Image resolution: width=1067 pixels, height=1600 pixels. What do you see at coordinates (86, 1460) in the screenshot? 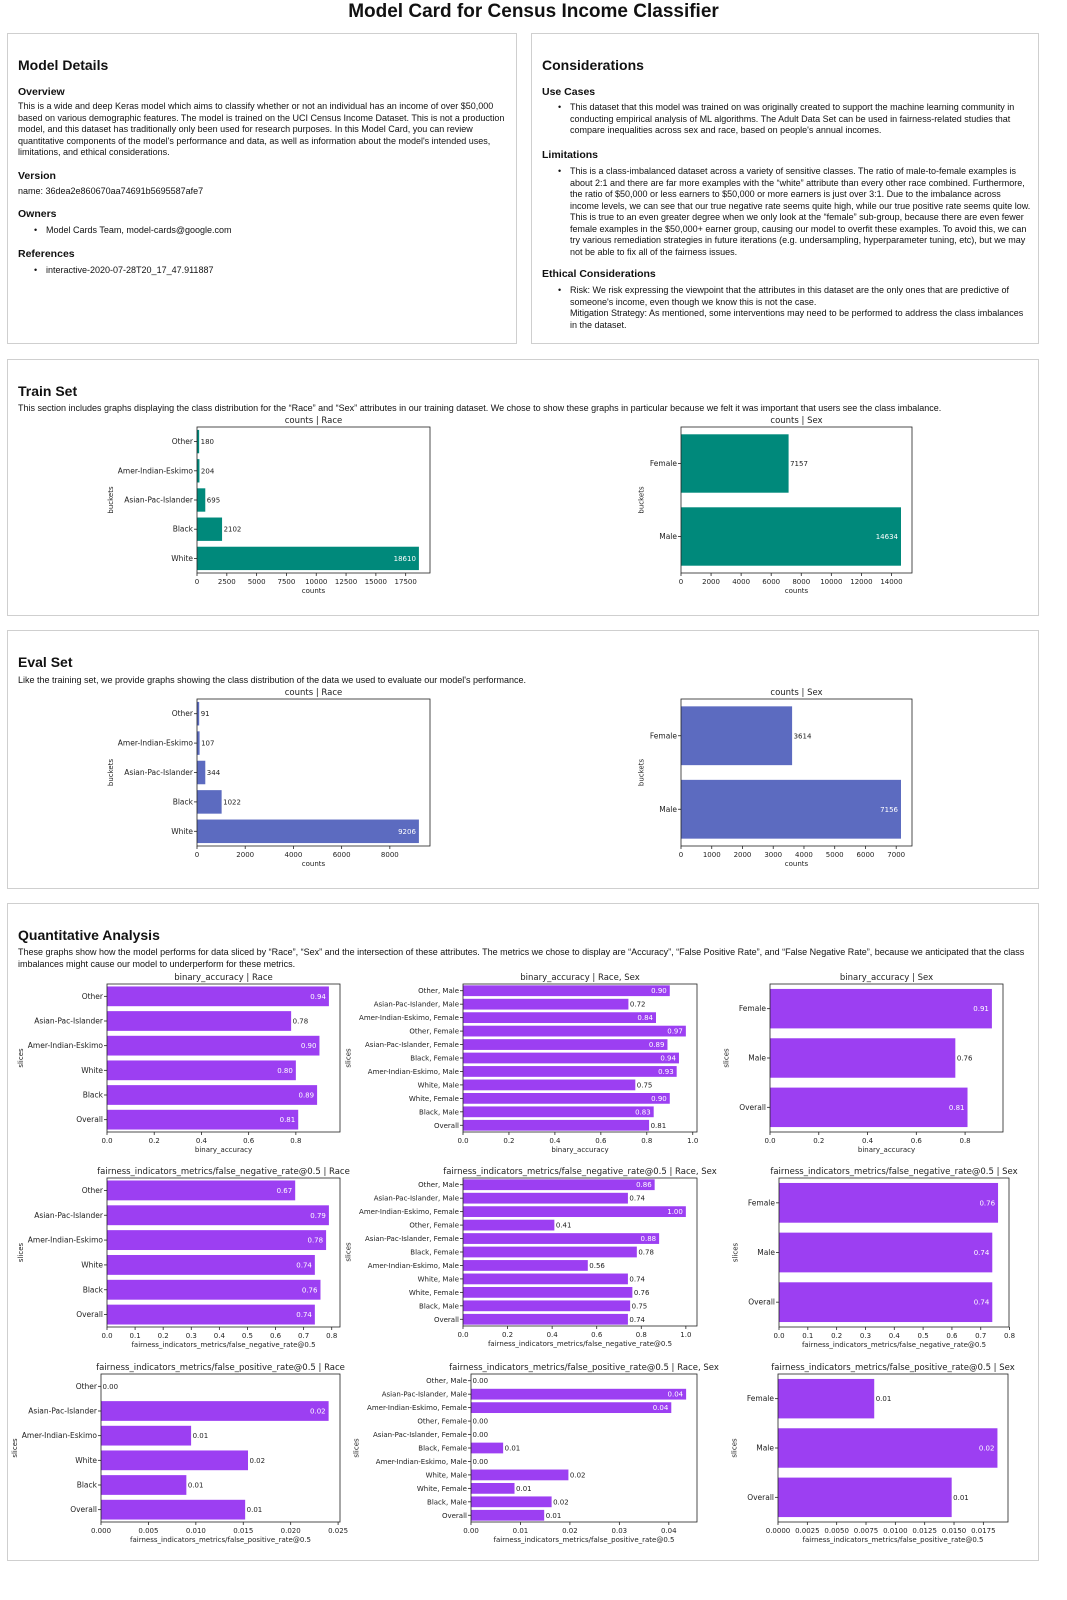
I see `category-label: White` at bounding box center [86, 1460].